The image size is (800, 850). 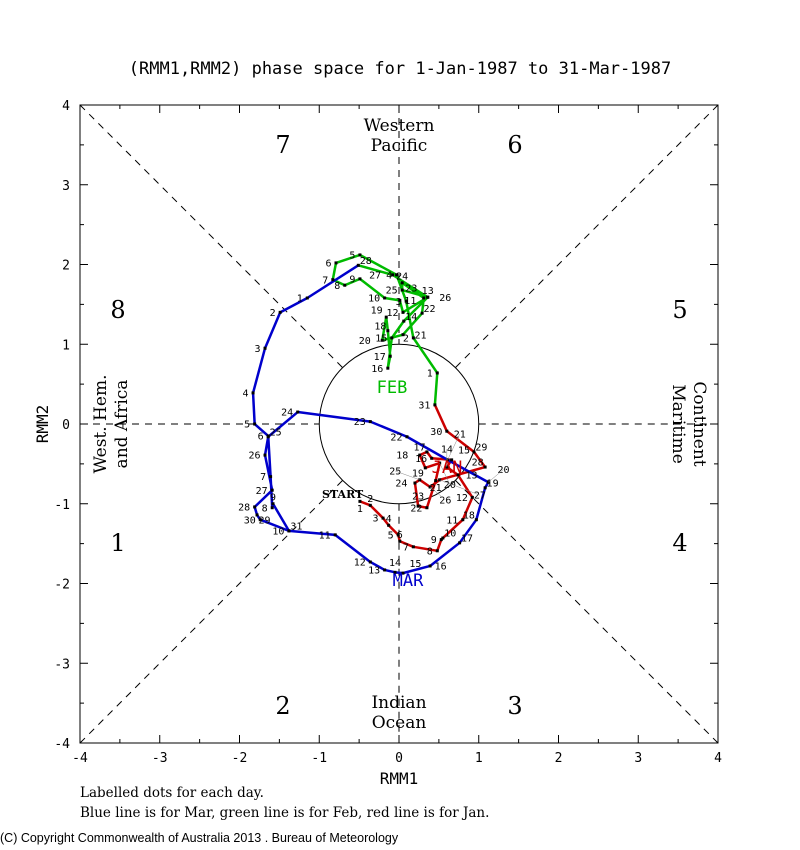 What do you see at coordinates (445, 500) in the screenshot?
I see `day-label: 26` at bounding box center [445, 500].